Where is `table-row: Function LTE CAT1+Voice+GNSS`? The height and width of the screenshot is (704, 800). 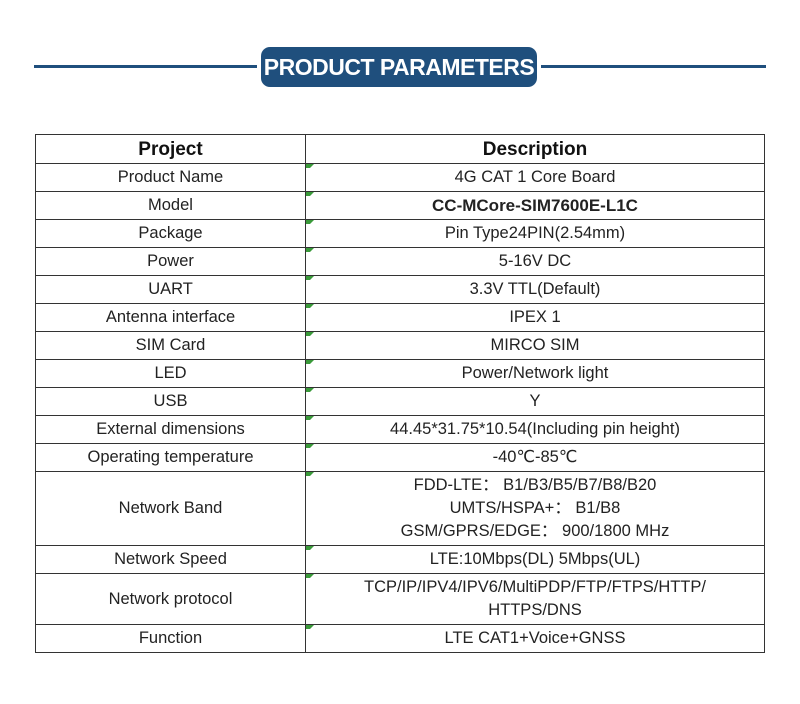
table-row: Function LTE CAT1+Voice+GNSS is located at coordinates (400, 638).